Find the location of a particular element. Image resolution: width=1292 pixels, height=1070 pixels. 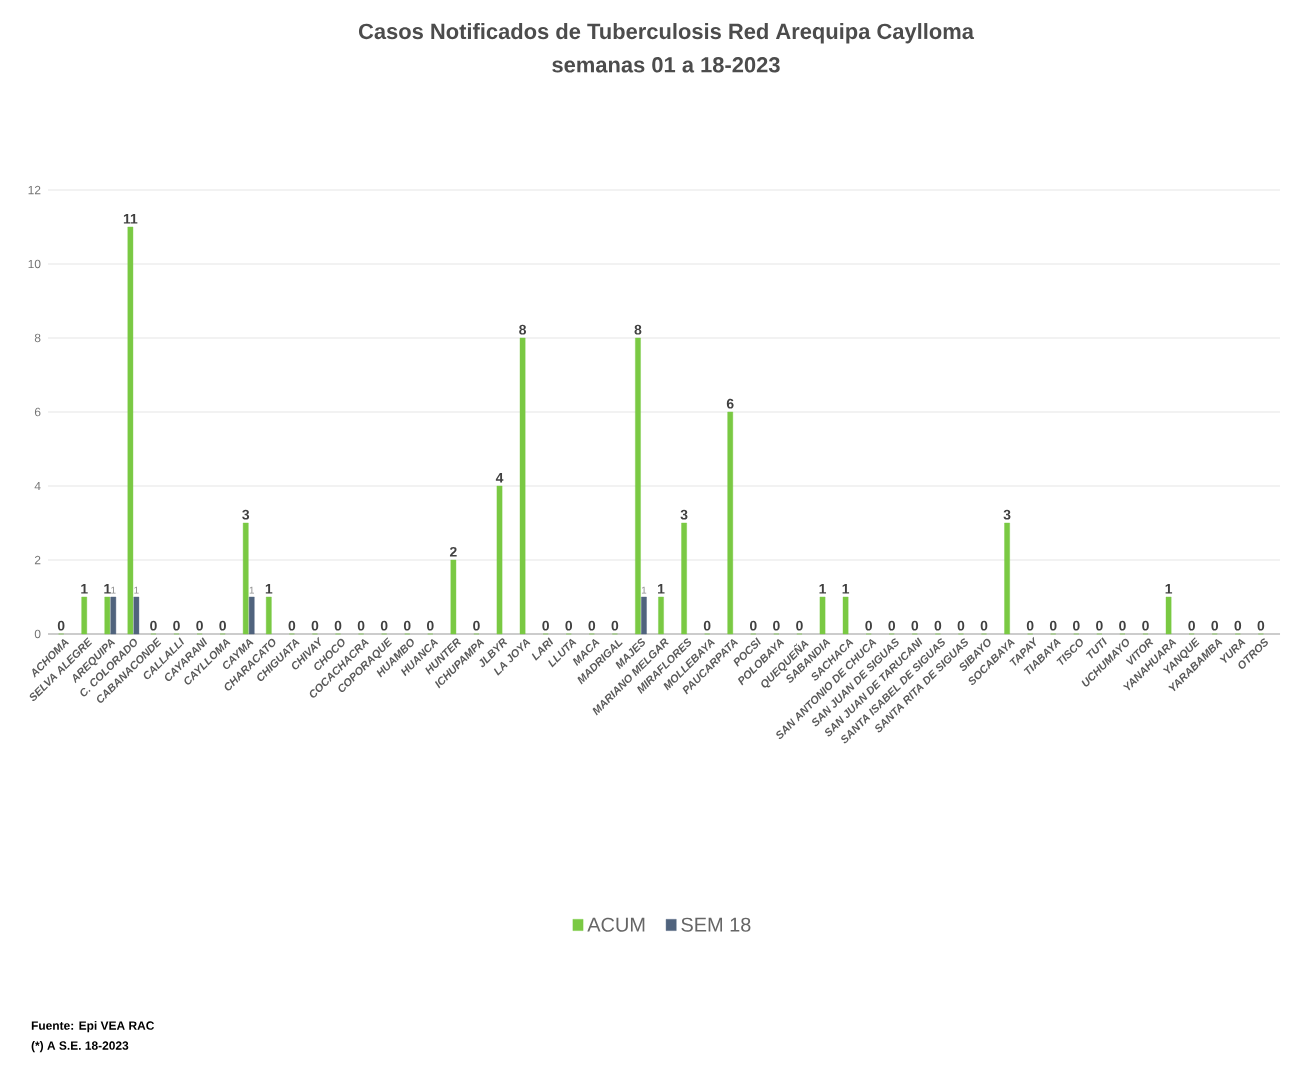

chart-subtitle: semanas 01 a 18-2023 is located at coordinates (666, 65).